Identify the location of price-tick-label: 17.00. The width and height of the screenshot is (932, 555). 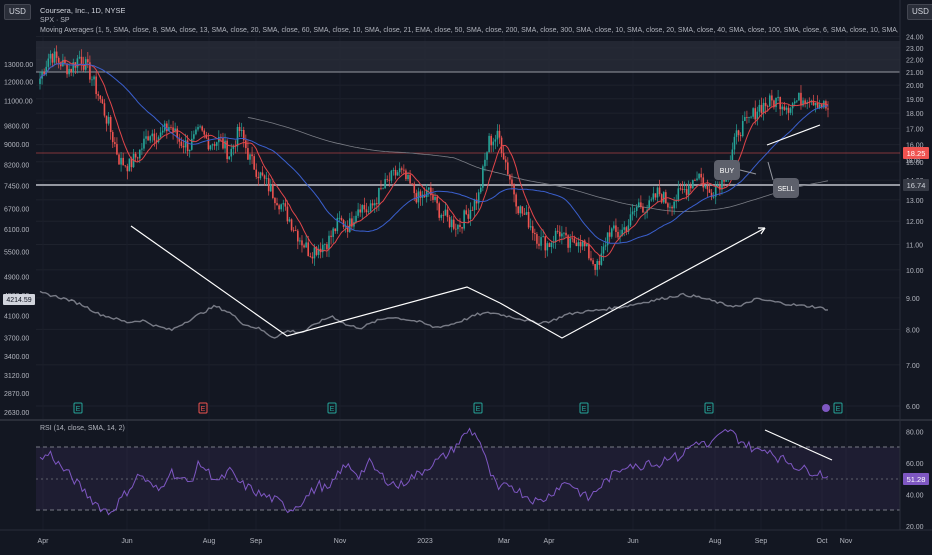
(915, 129).